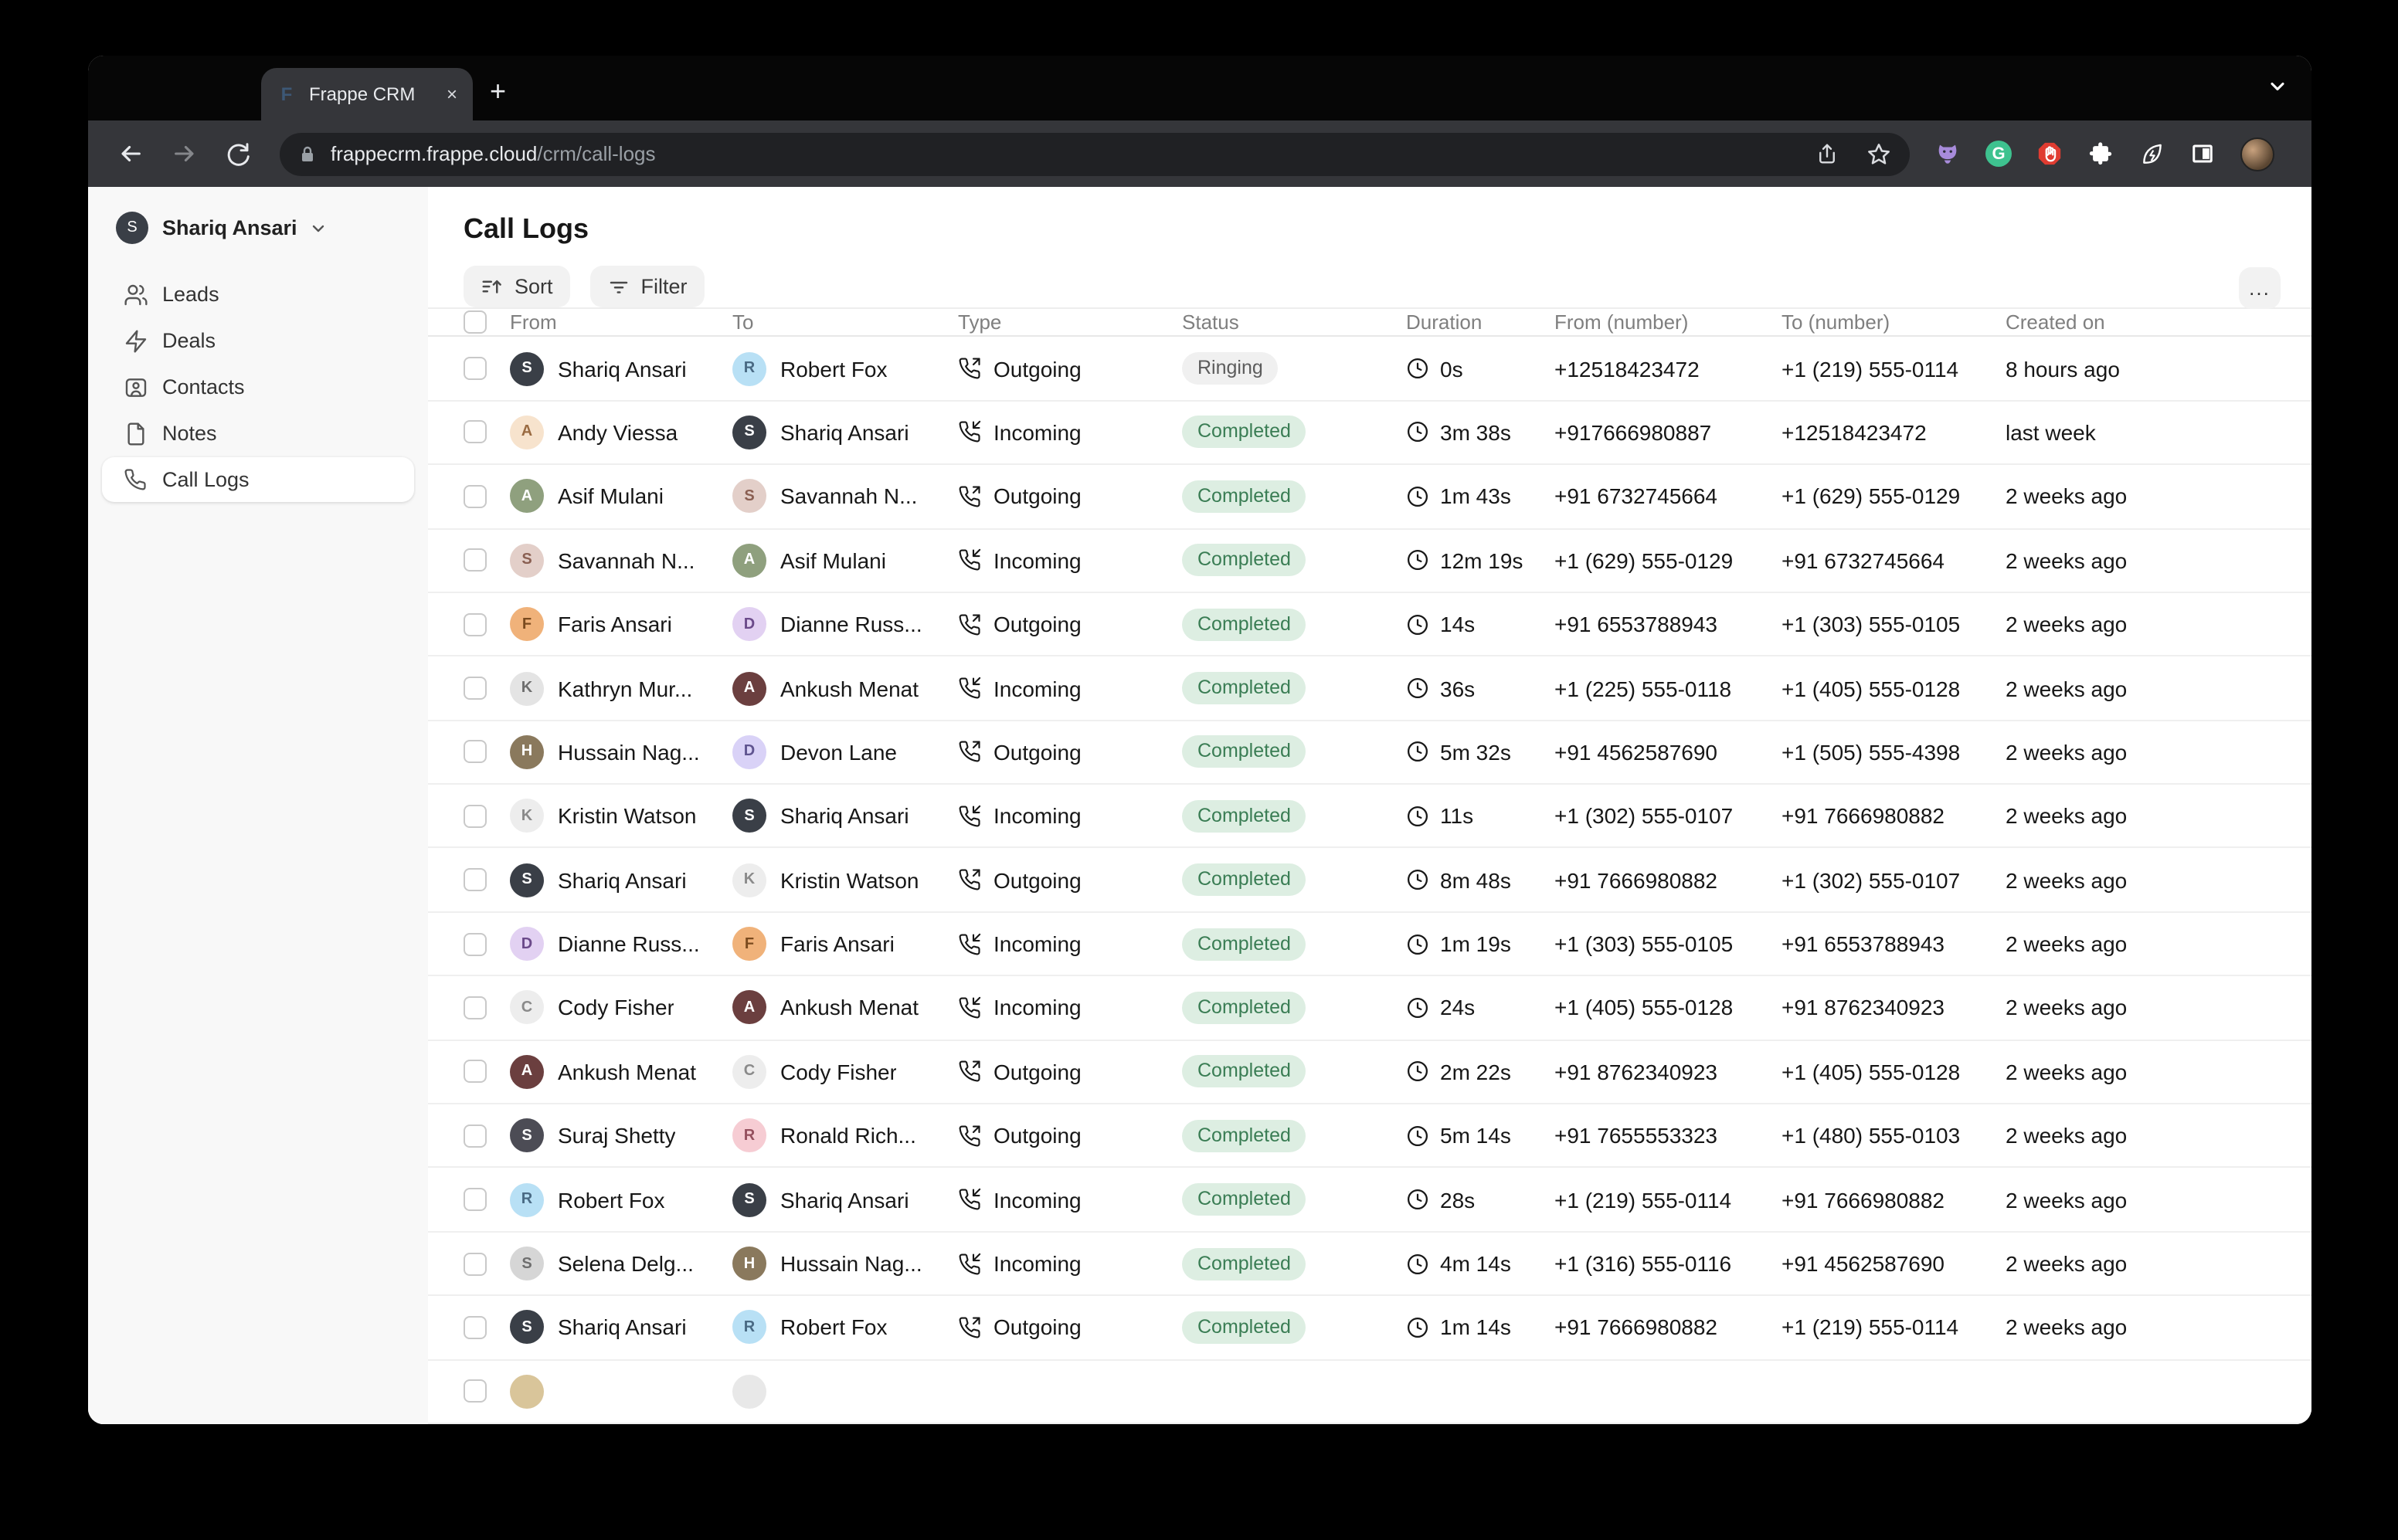 Image resolution: width=2398 pixels, height=1540 pixels. Describe the element at coordinates (621, 1071) in the screenshot. I see `from-cell: A Ankush Menat` at that location.